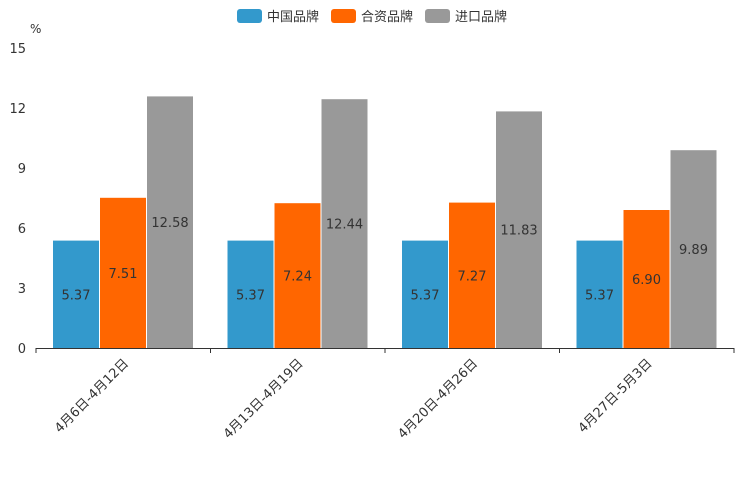 The height and width of the screenshot is (496, 744). What do you see at coordinates (249, 15) in the screenshot?
I see `legend-swatch-china-brand` at bounding box center [249, 15].